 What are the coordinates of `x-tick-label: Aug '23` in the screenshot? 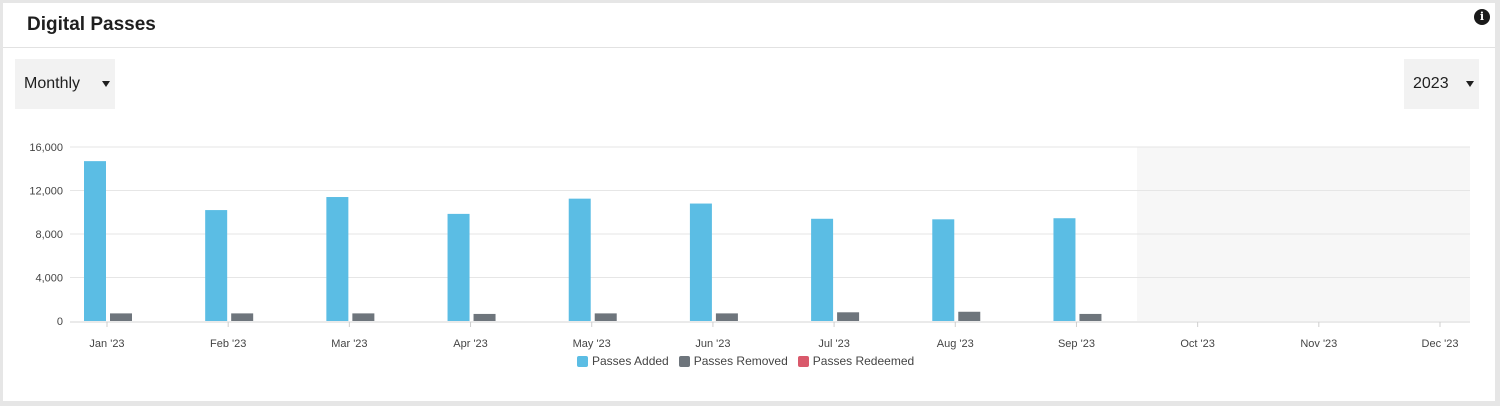 It's located at (955, 344).